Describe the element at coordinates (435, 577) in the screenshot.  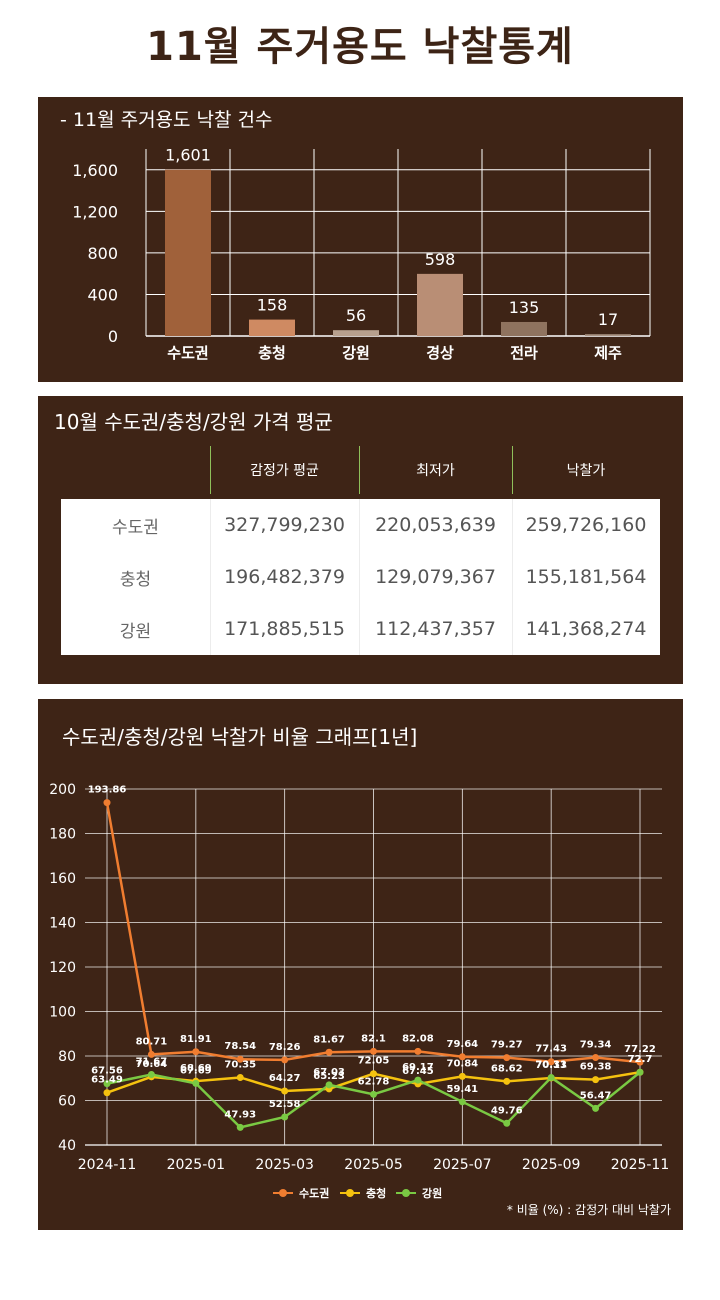
I see `table-cell: 129,079,367` at that location.